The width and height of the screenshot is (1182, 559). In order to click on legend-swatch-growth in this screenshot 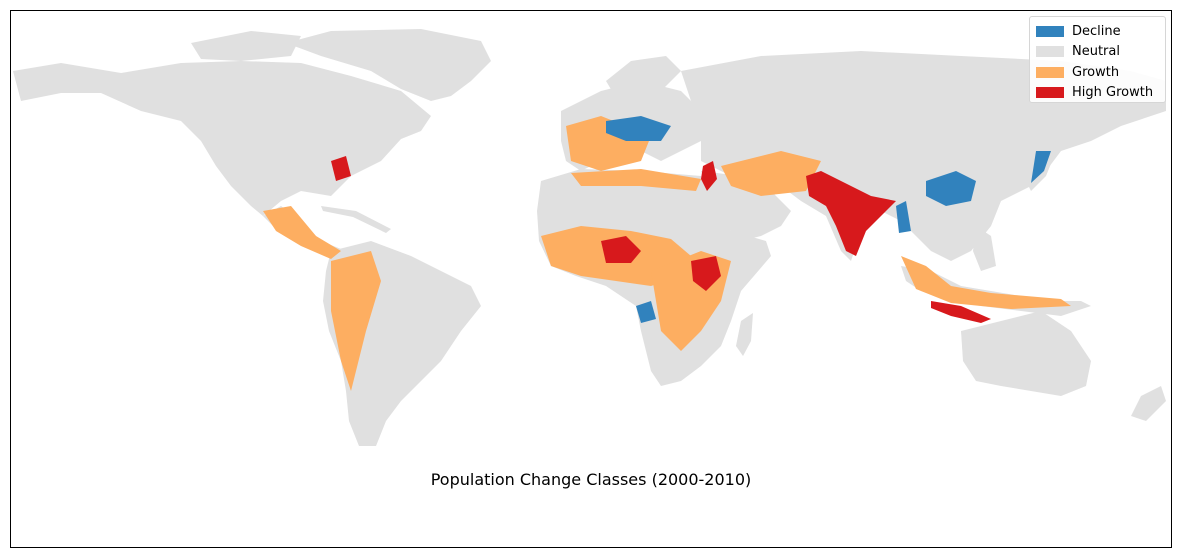, I will do `click(1050, 72)`.